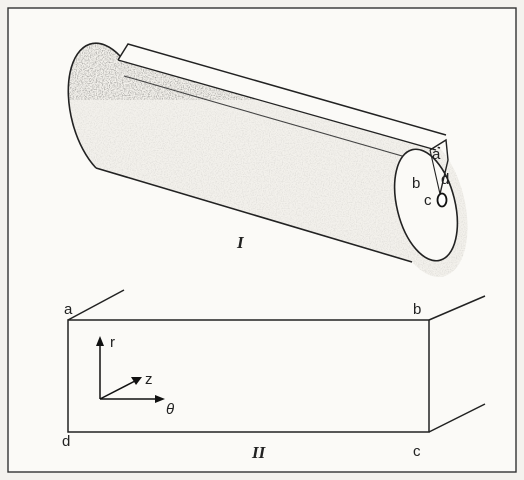 Image resolution: width=524 pixels, height=480 pixels. I want to click on box-depth-edge-a, so click(96, 305).